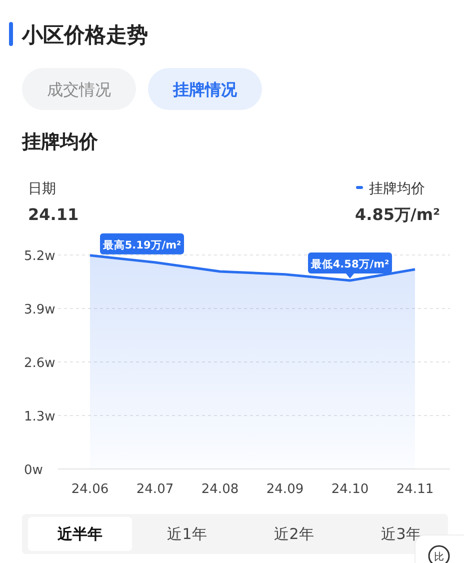 This screenshot has height=563, width=464. What do you see at coordinates (40, 256) in the screenshot?
I see `y-tick-label: 5.2w` at bounding box center [40, 256].